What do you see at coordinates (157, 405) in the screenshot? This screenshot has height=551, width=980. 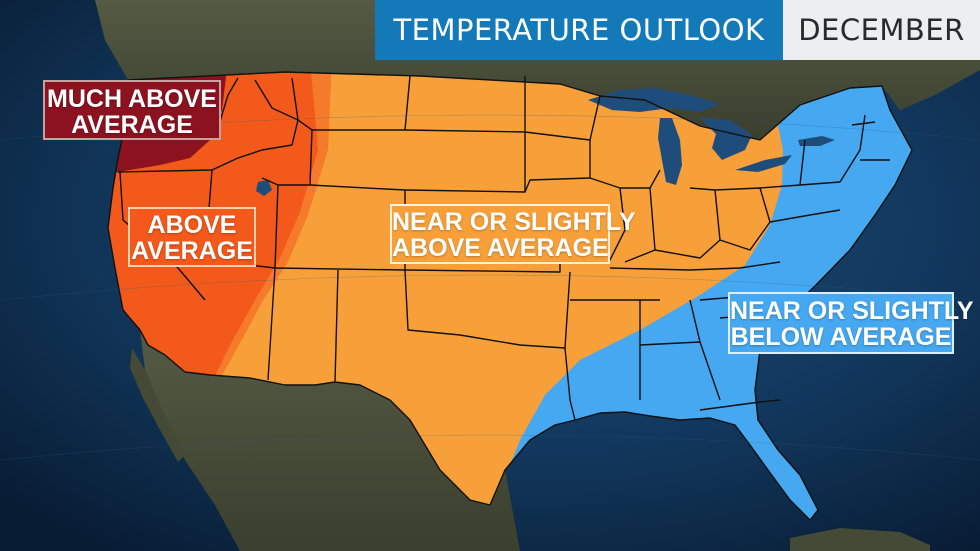 I see `baja-peninsula` at bounding box center [157, 405].